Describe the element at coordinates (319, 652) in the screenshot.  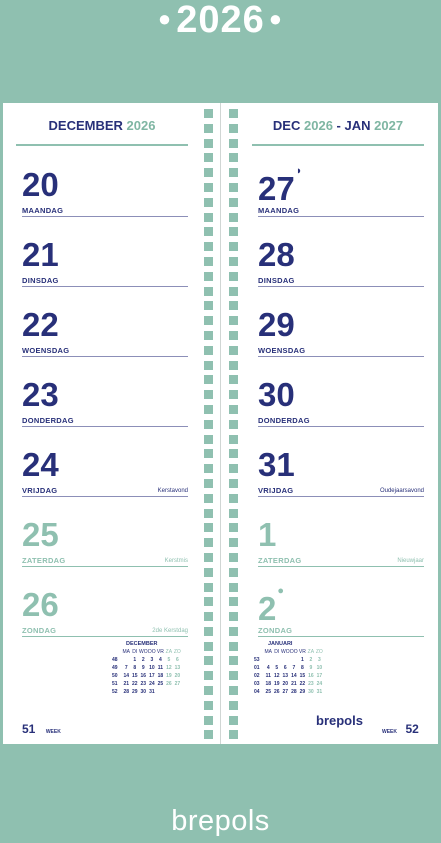
I see `mini-weekday-header: ZO` at that location.